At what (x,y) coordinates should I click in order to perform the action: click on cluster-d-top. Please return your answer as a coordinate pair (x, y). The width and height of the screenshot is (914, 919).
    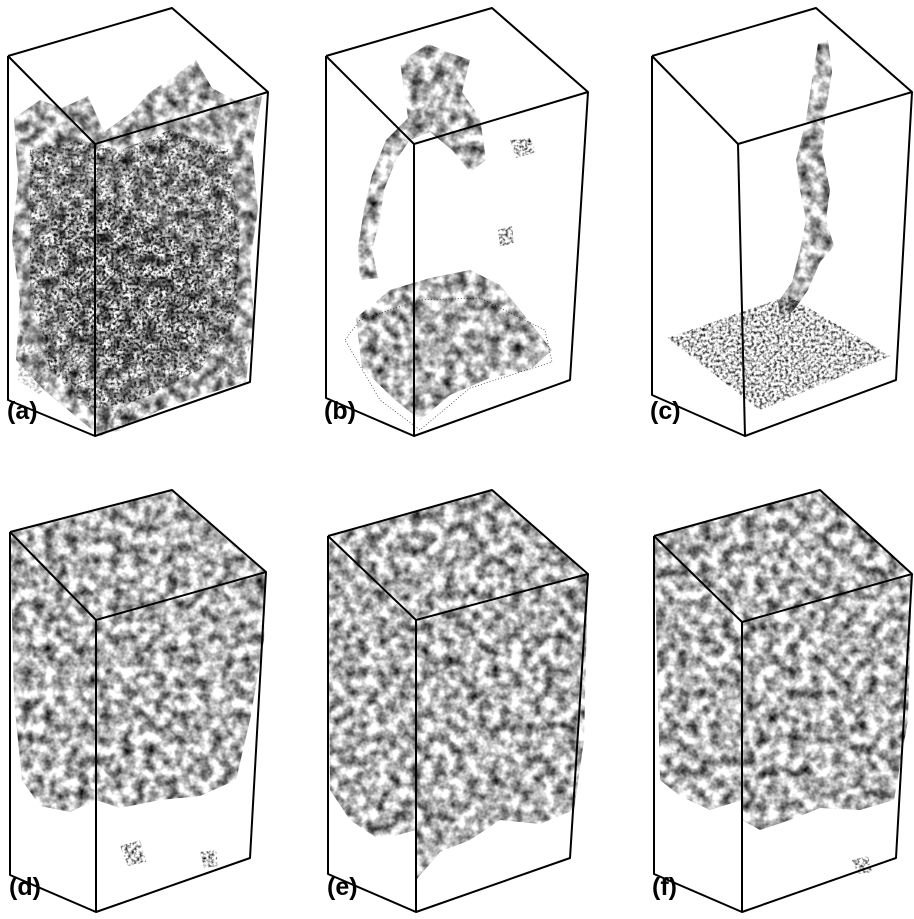
    Looking at the image, I should click on (138, 555).